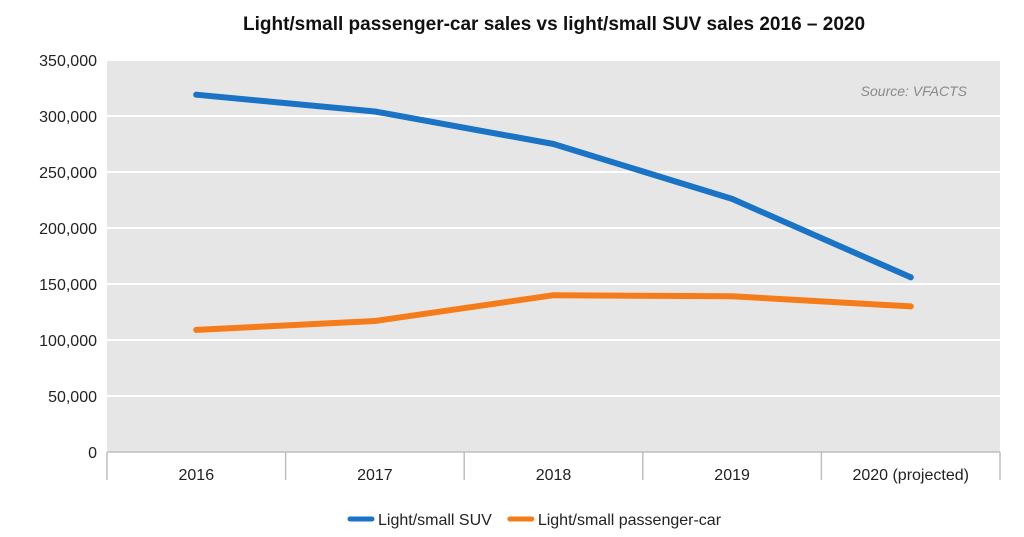 The image size is (1024, 537). I want to click on legend-label-0: Light/small SUV, so click(435, 520).